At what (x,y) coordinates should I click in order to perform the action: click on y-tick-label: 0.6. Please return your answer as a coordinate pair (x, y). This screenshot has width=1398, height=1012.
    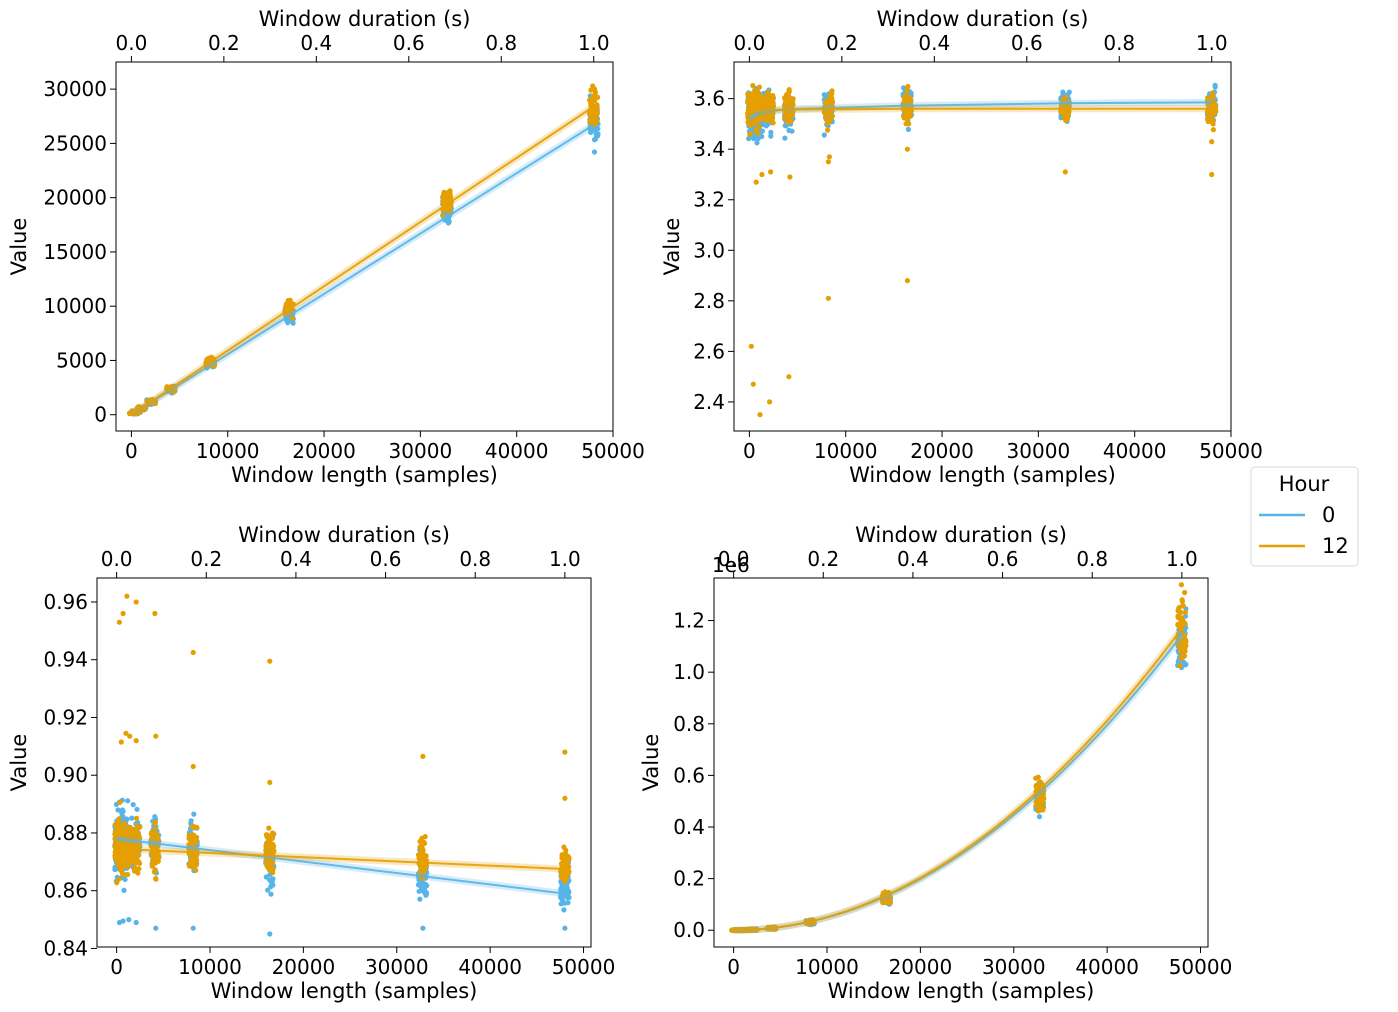
    Looking at the image, I should click on (689, 775).